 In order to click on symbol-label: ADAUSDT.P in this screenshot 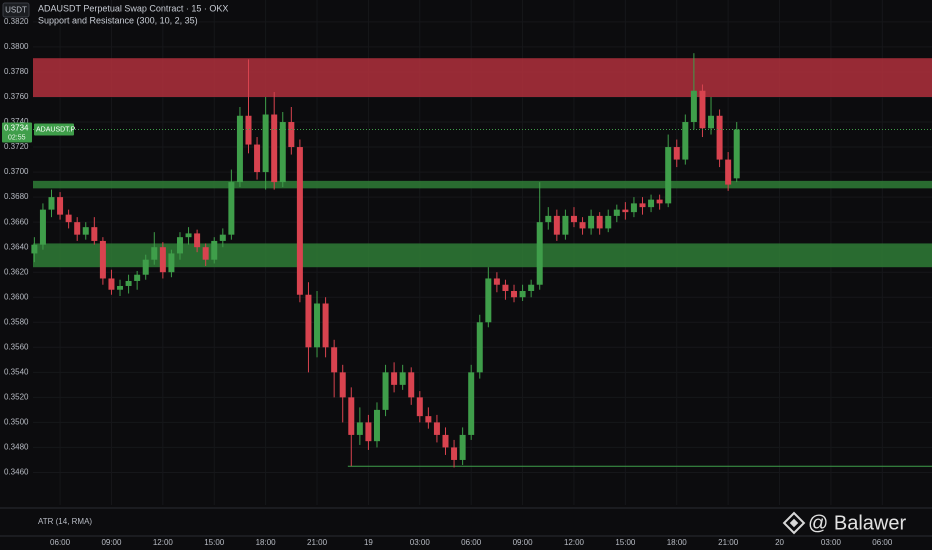, I will do `click(56, 129)`.